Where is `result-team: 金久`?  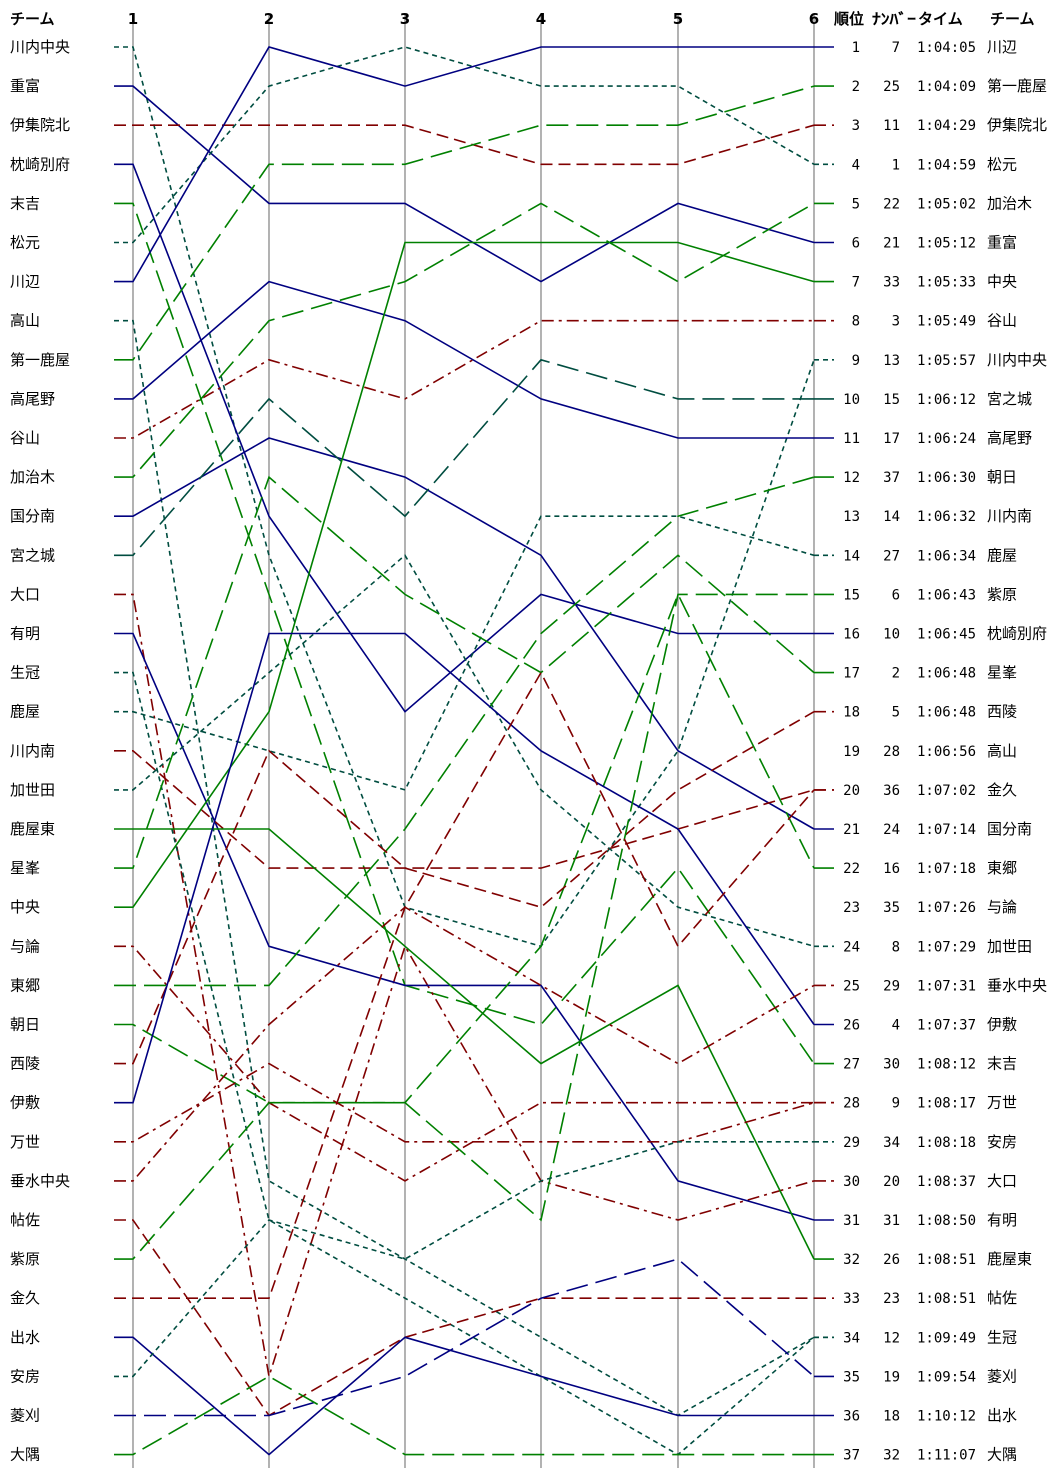
result-team: 金久 is located at coordinates (1002, 790).